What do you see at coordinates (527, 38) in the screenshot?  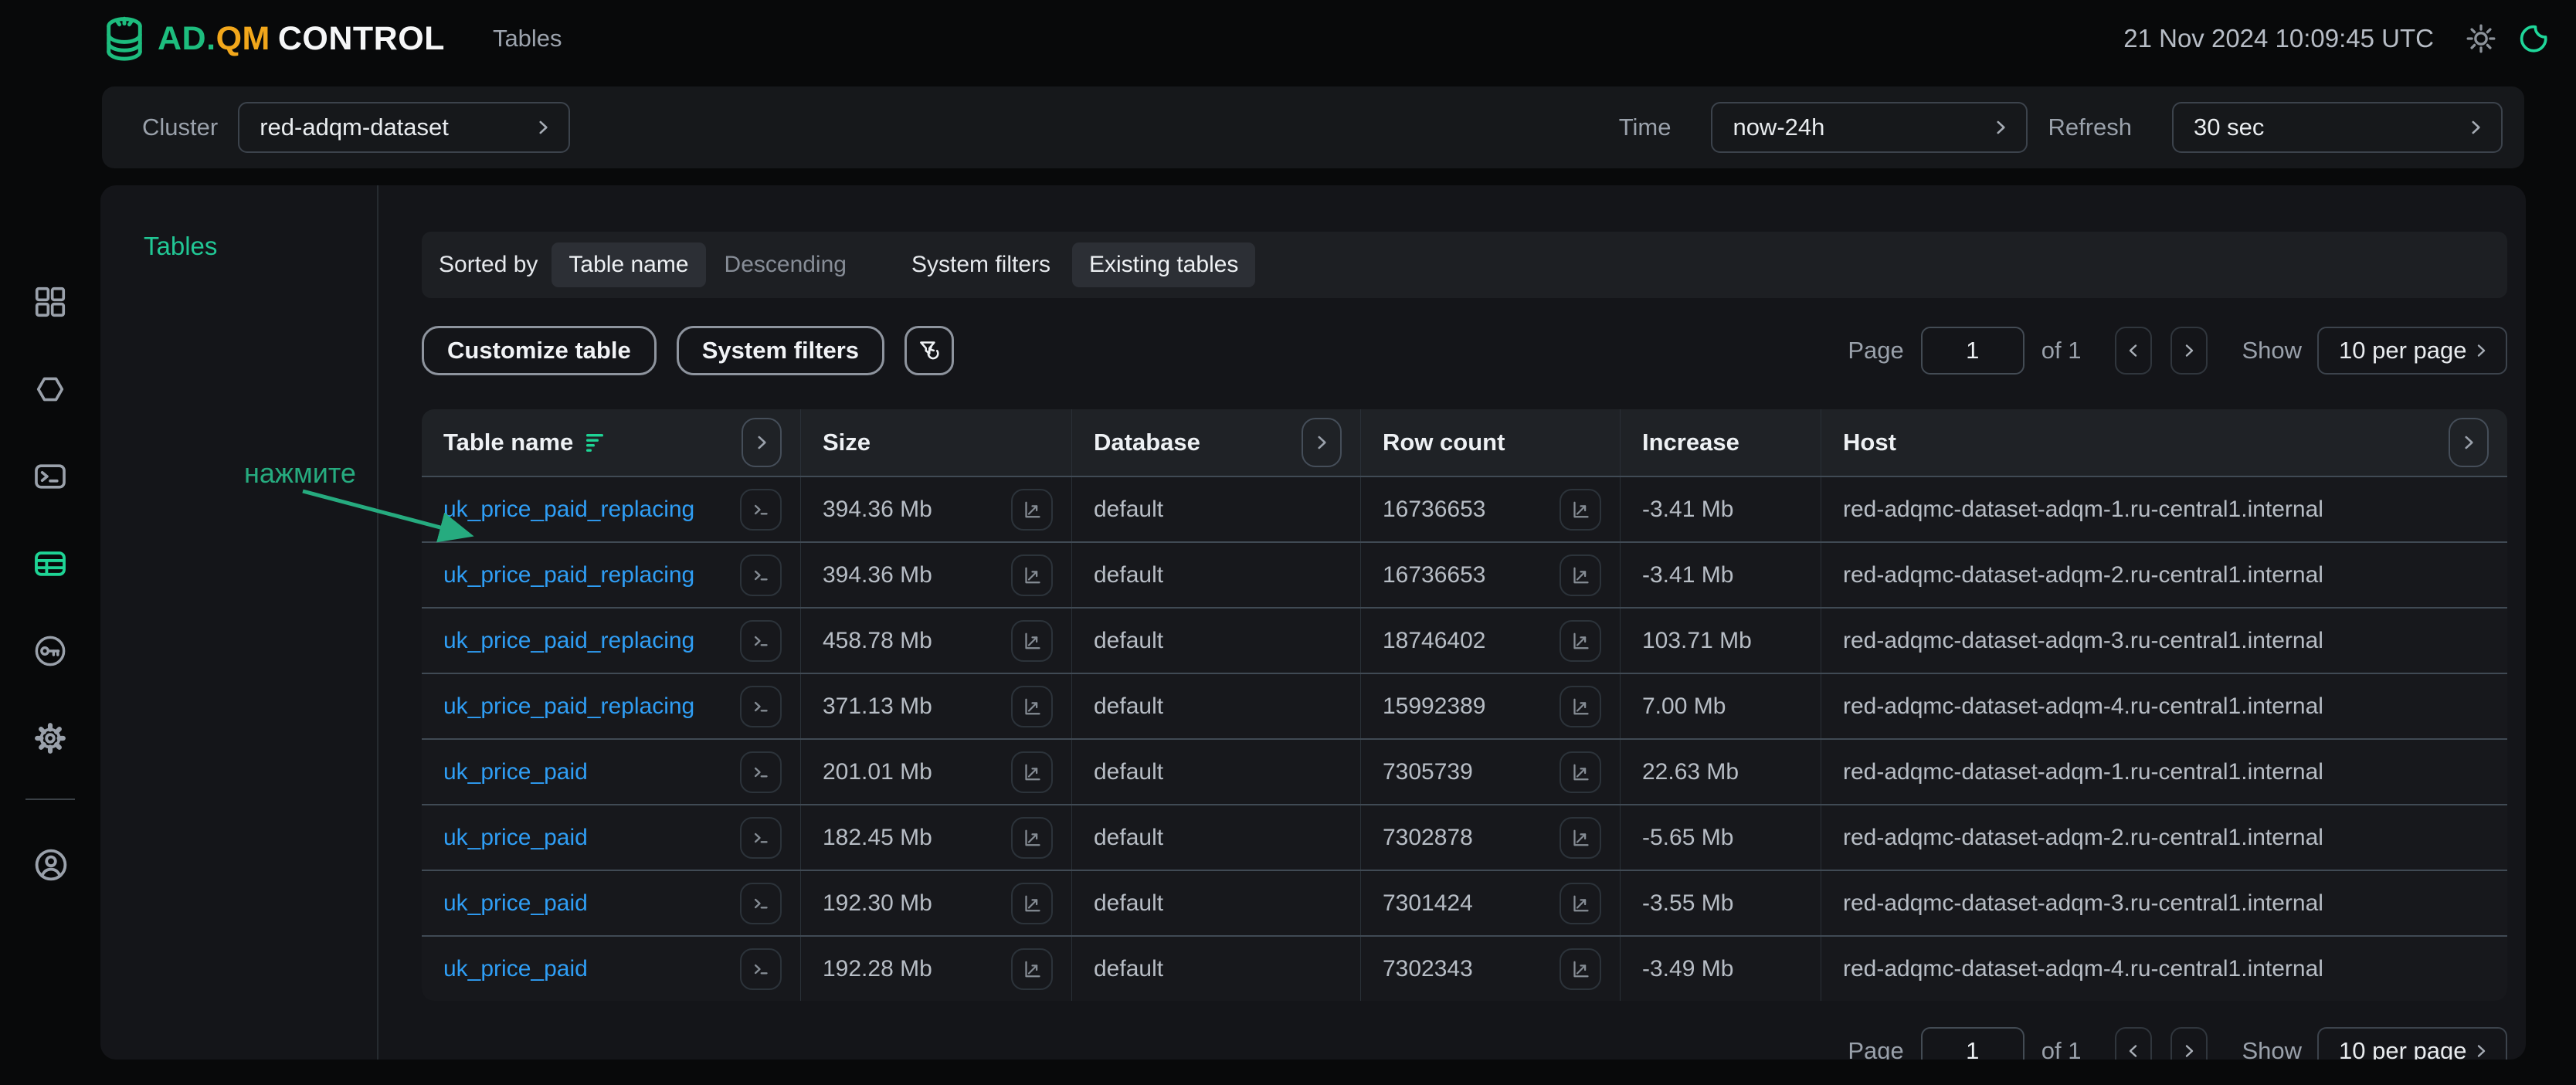 I see `nav-tables: Tables` at bounding box center [527, 38].